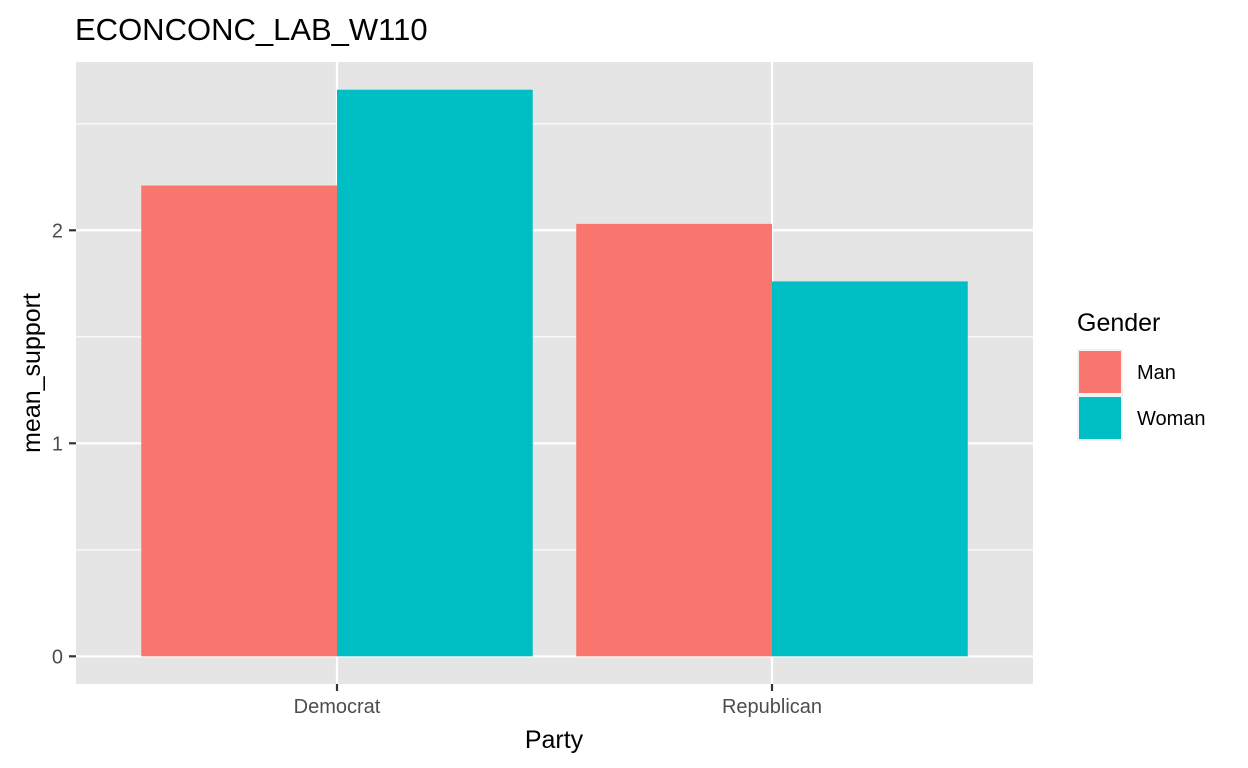  I want to click on y-axis-title: mean_support, so click(32, 373).